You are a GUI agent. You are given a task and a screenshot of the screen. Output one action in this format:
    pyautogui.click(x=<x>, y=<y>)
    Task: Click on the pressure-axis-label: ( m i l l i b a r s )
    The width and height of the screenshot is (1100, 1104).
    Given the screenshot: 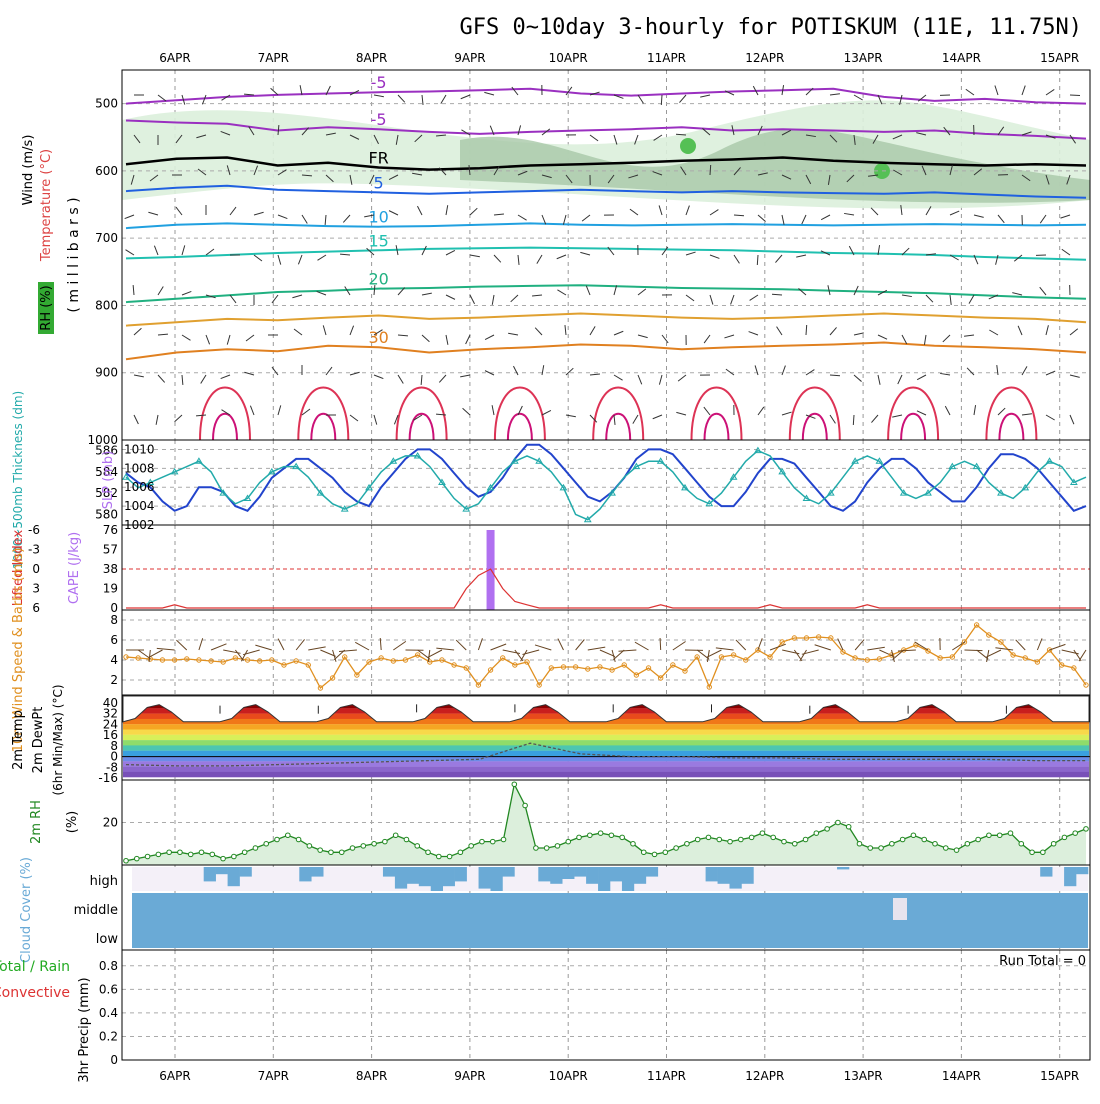 What is the action you would take?
    pyautogui.click(x=74, y=254)
    